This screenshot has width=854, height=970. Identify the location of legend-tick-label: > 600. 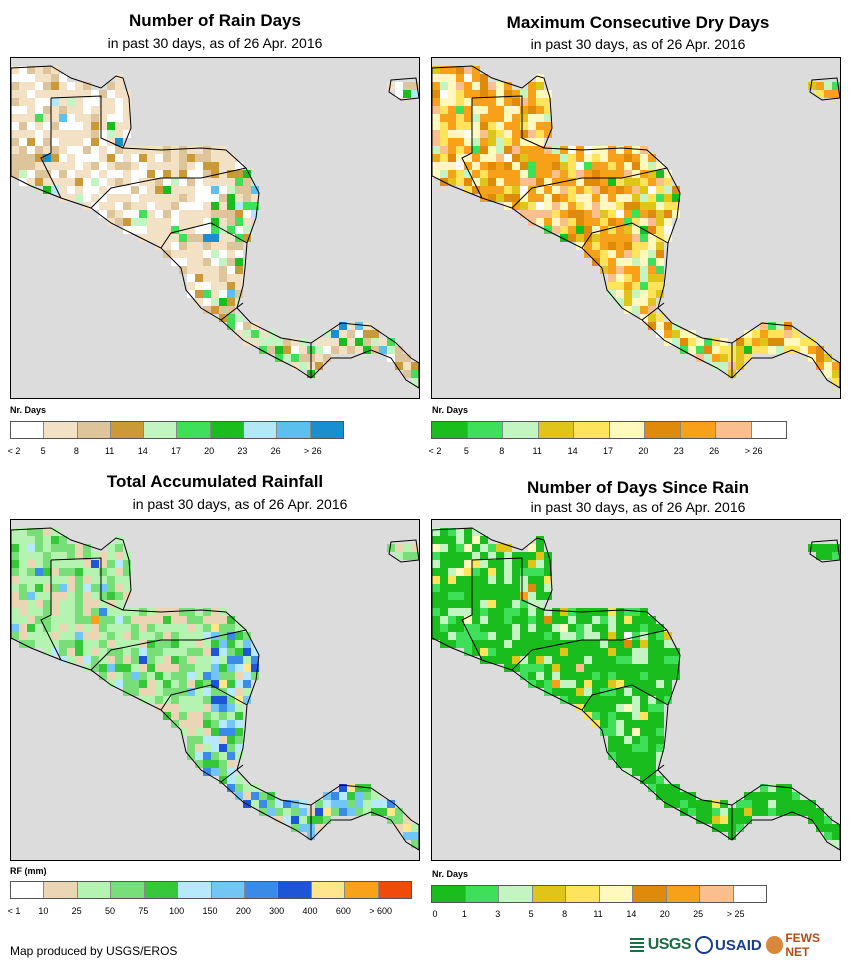
(381, 911).